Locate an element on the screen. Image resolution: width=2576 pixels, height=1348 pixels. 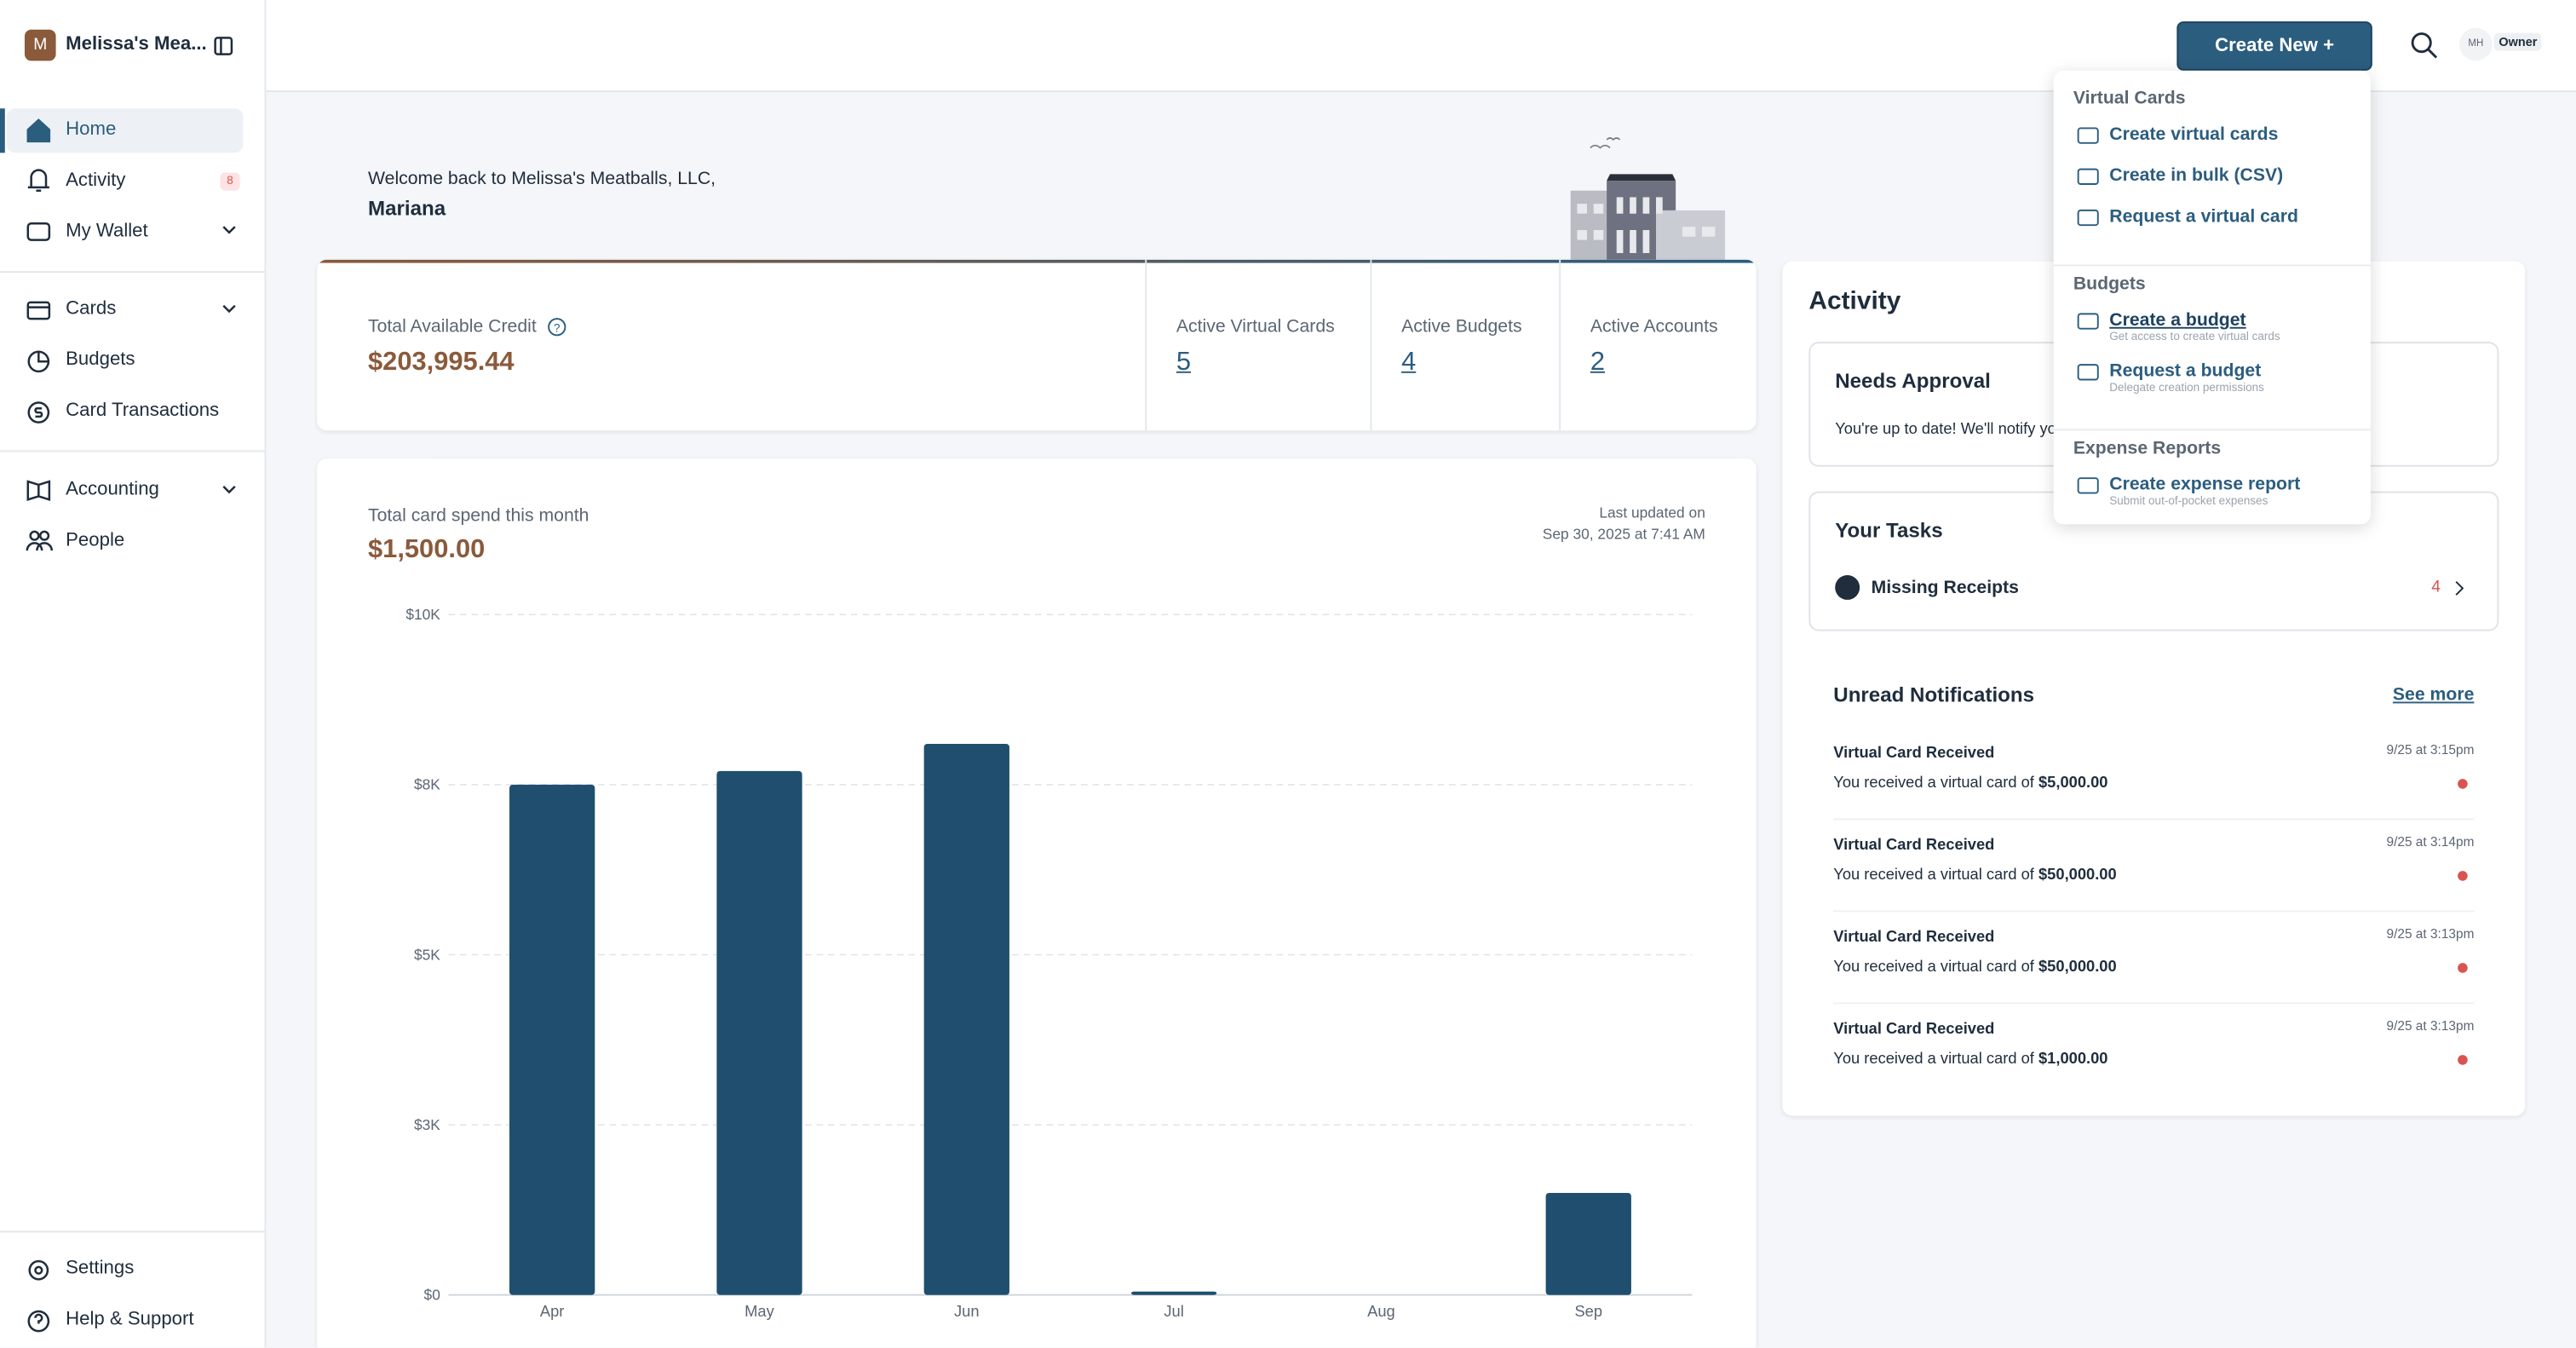
search-icon is located at coordinates (2425, 46).